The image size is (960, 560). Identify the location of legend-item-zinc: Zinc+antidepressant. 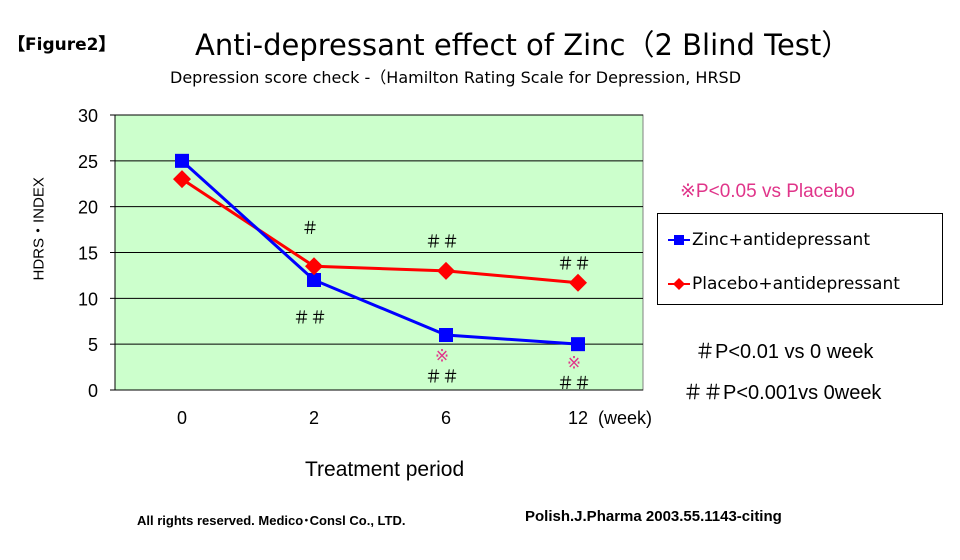
(769, 240).